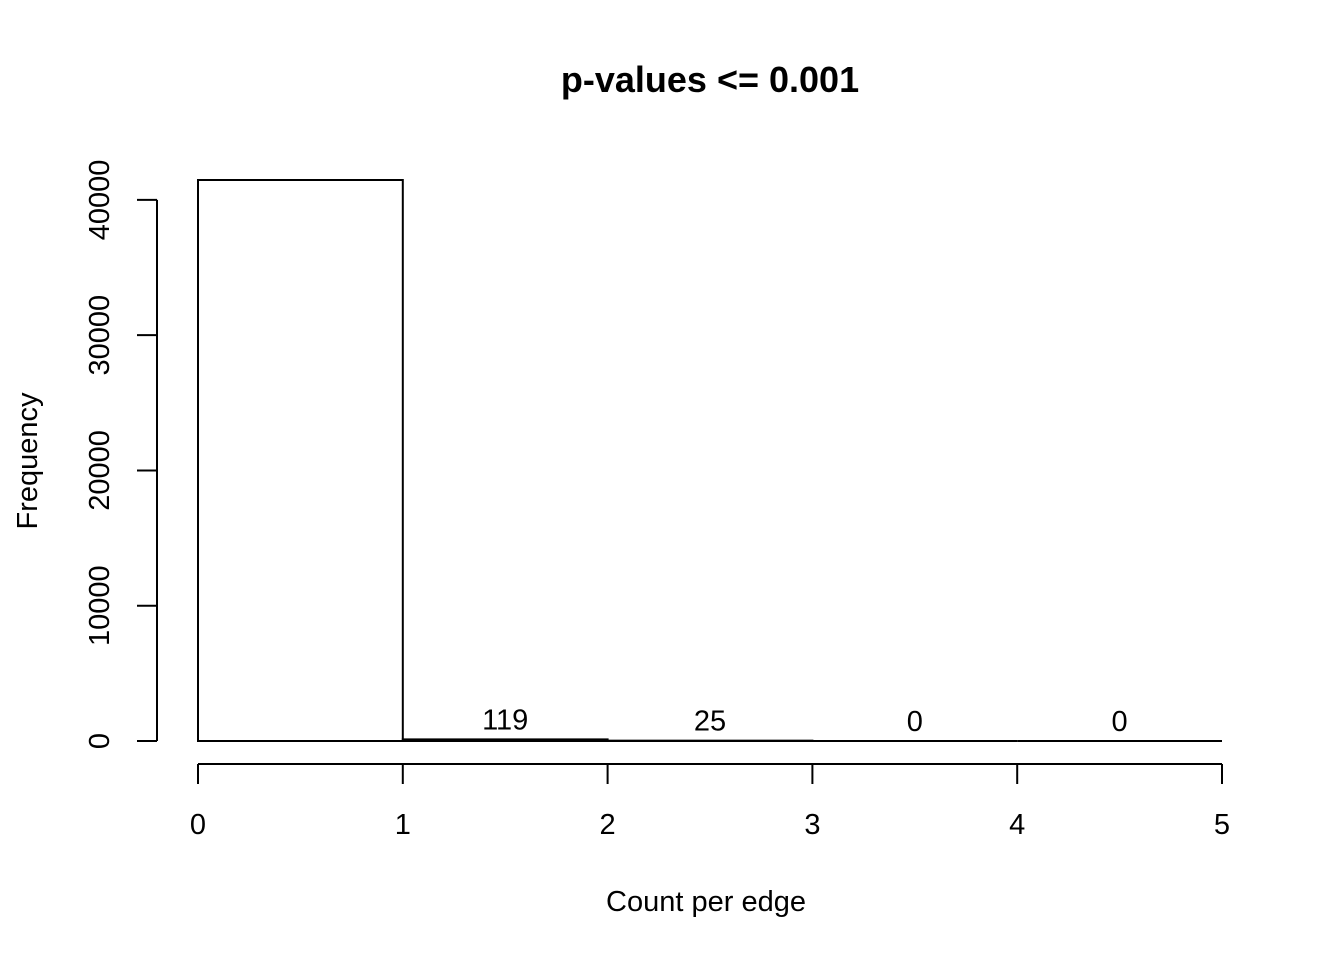  I want to click on y-tick-label: 20000, so click(100, 470).